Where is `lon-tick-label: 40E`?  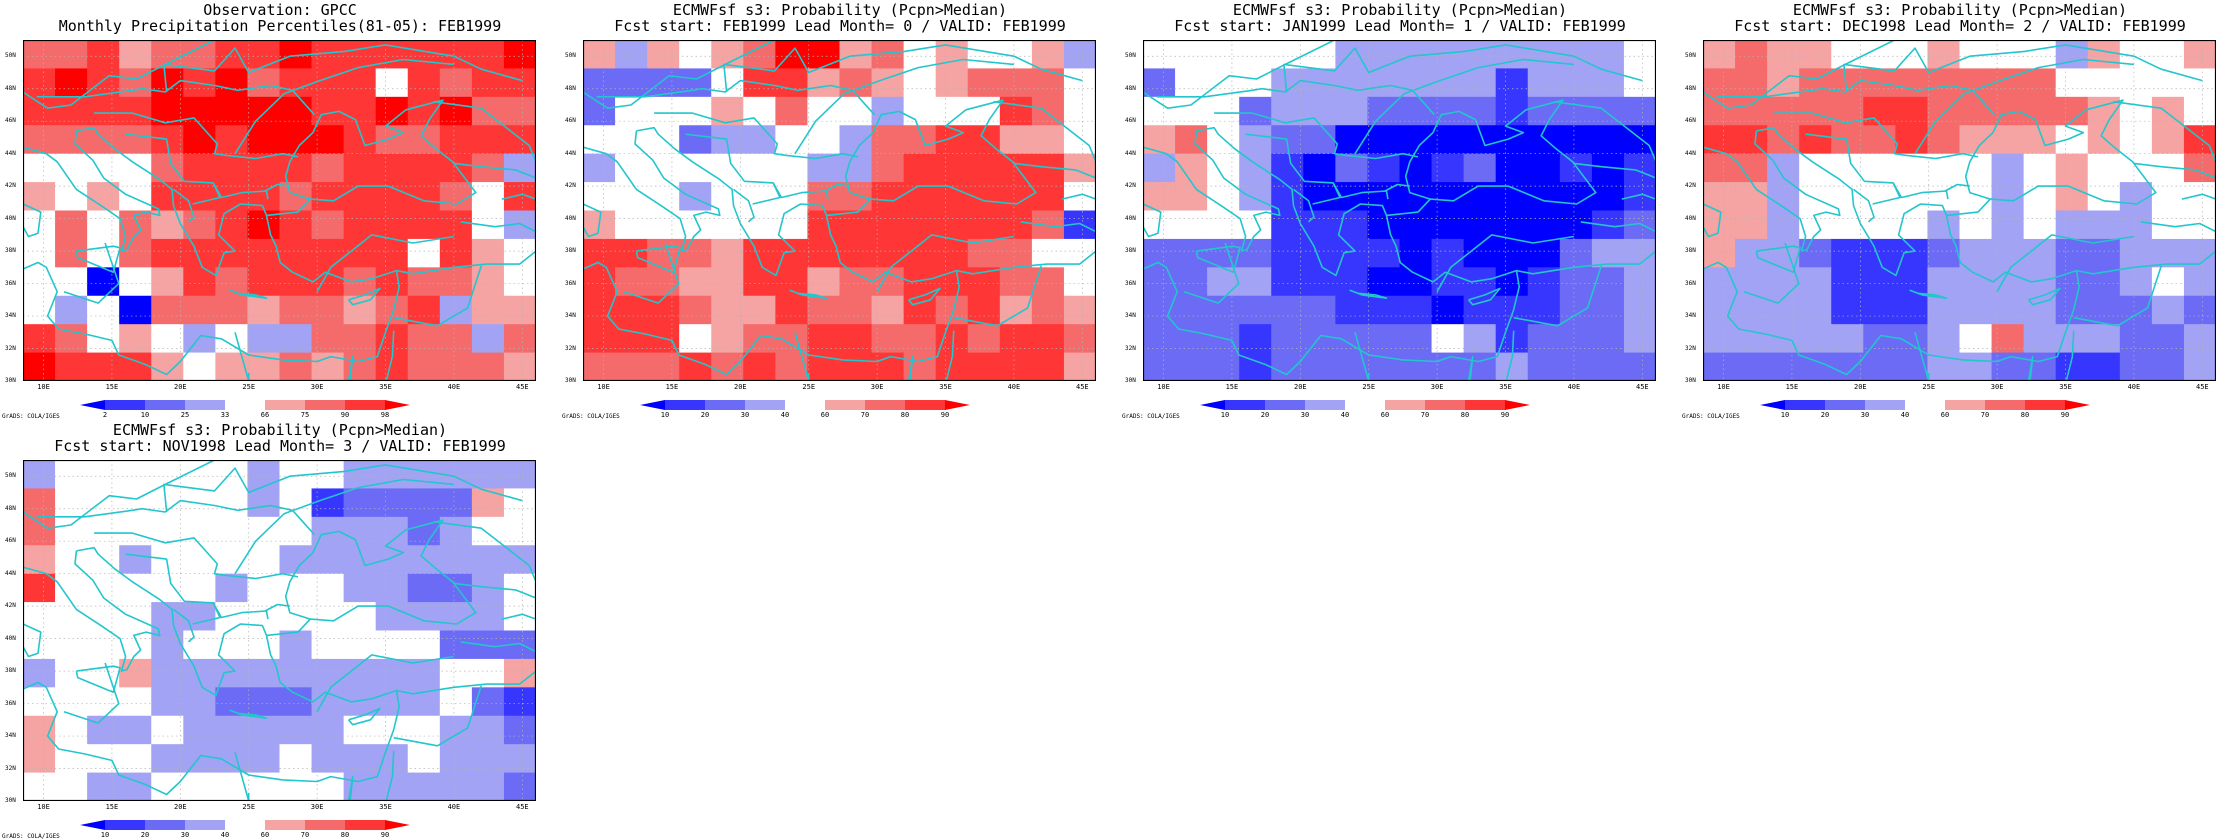 lon-tick-label: 40E is located at coordinates (1014, 387).